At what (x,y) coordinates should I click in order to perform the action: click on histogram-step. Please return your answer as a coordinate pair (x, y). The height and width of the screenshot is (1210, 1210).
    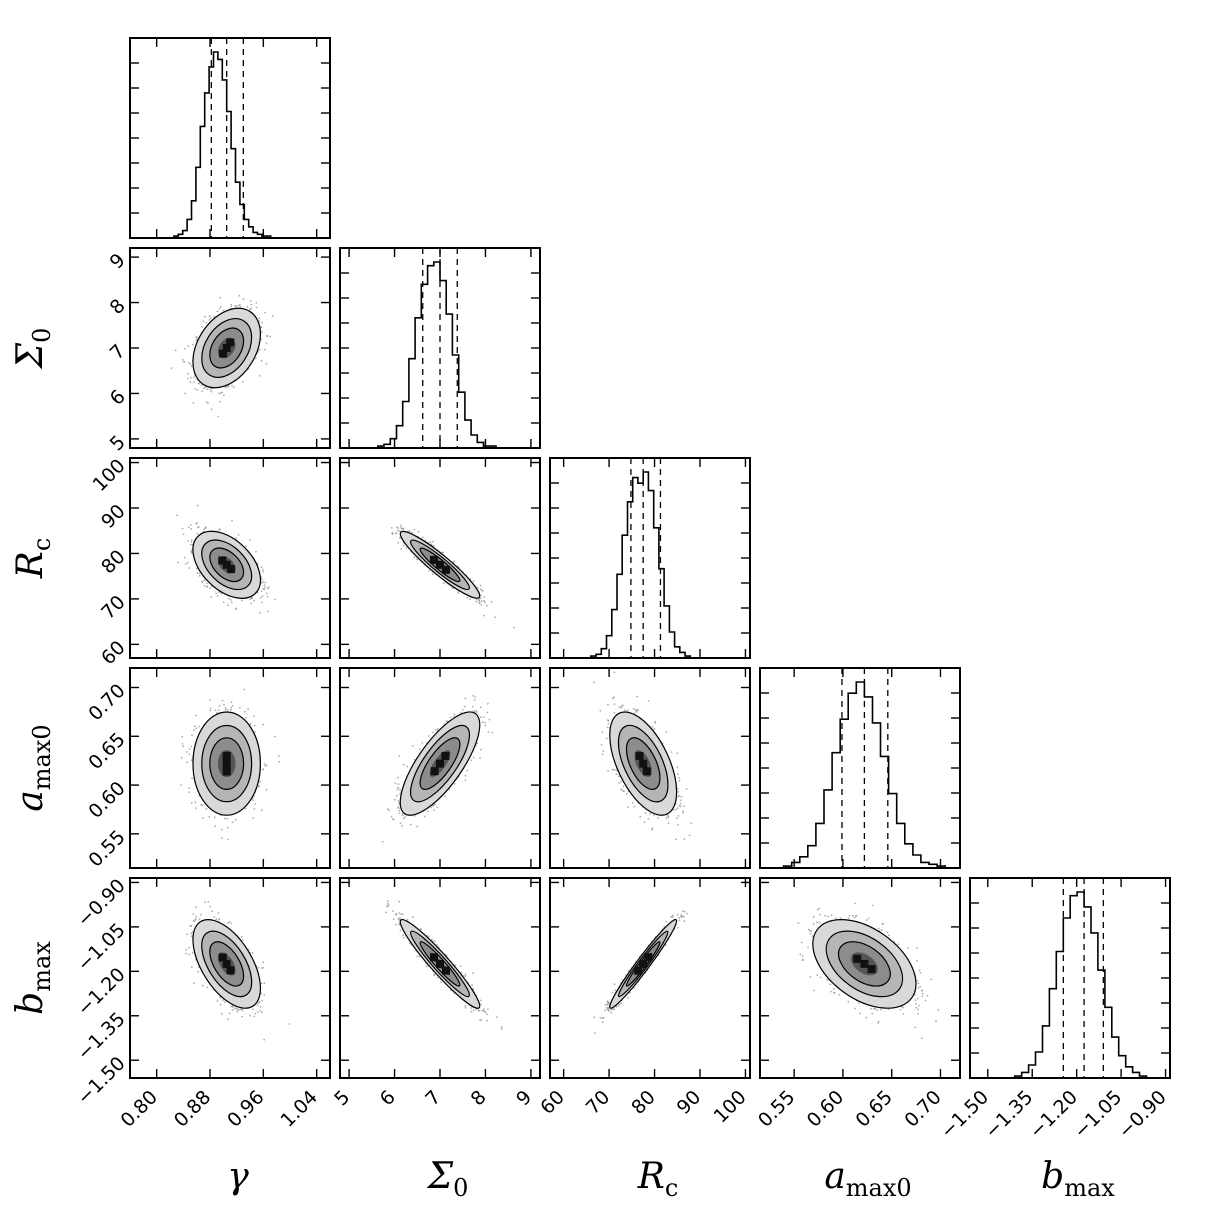
    Looking at the image, I should click on (226, 144).